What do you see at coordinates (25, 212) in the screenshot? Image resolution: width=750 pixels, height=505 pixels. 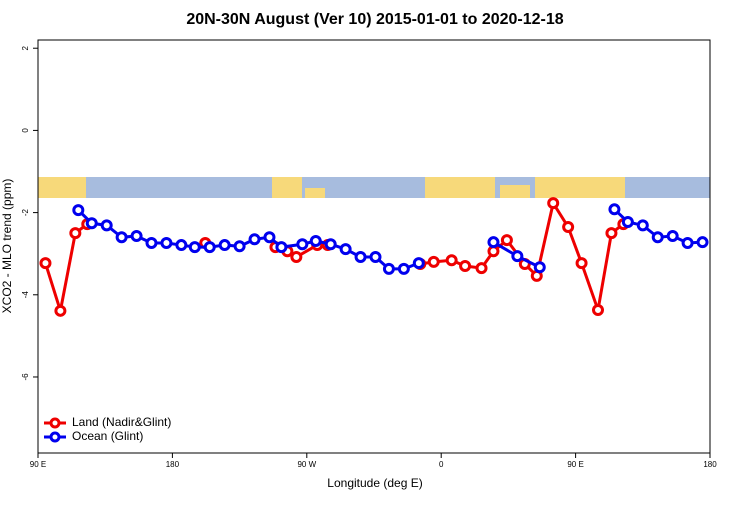 I see `y-tick-label: -2` at bounding box center [25, 212].